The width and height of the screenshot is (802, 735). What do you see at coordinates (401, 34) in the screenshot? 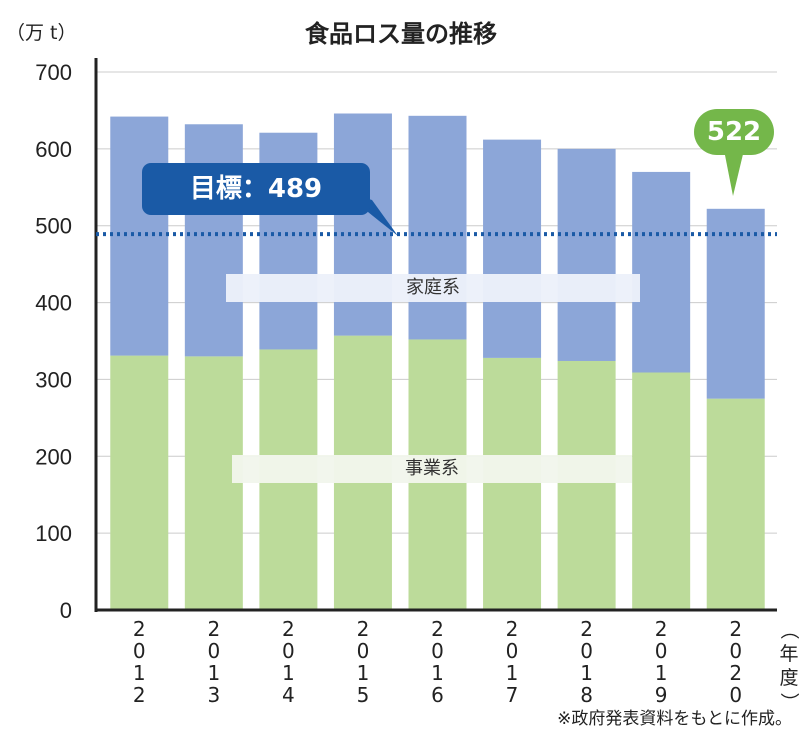
I see `chart-title: 食品ロス量の推移` at bounding box center [401, 34].